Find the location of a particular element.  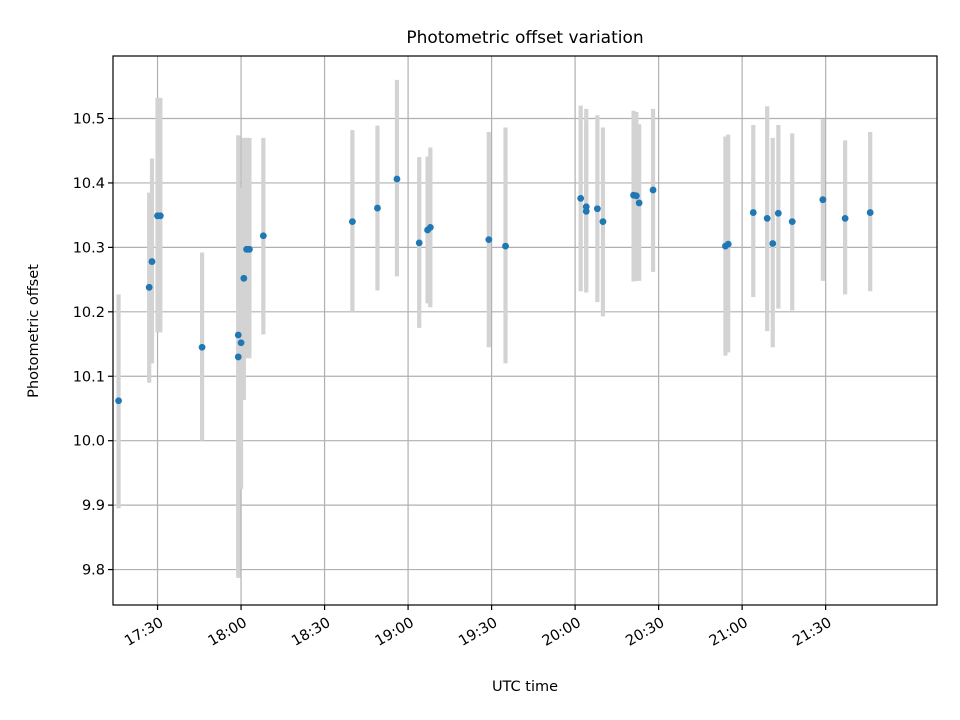

x-tick-label: 17:30 is located at coordinates (144, 632).